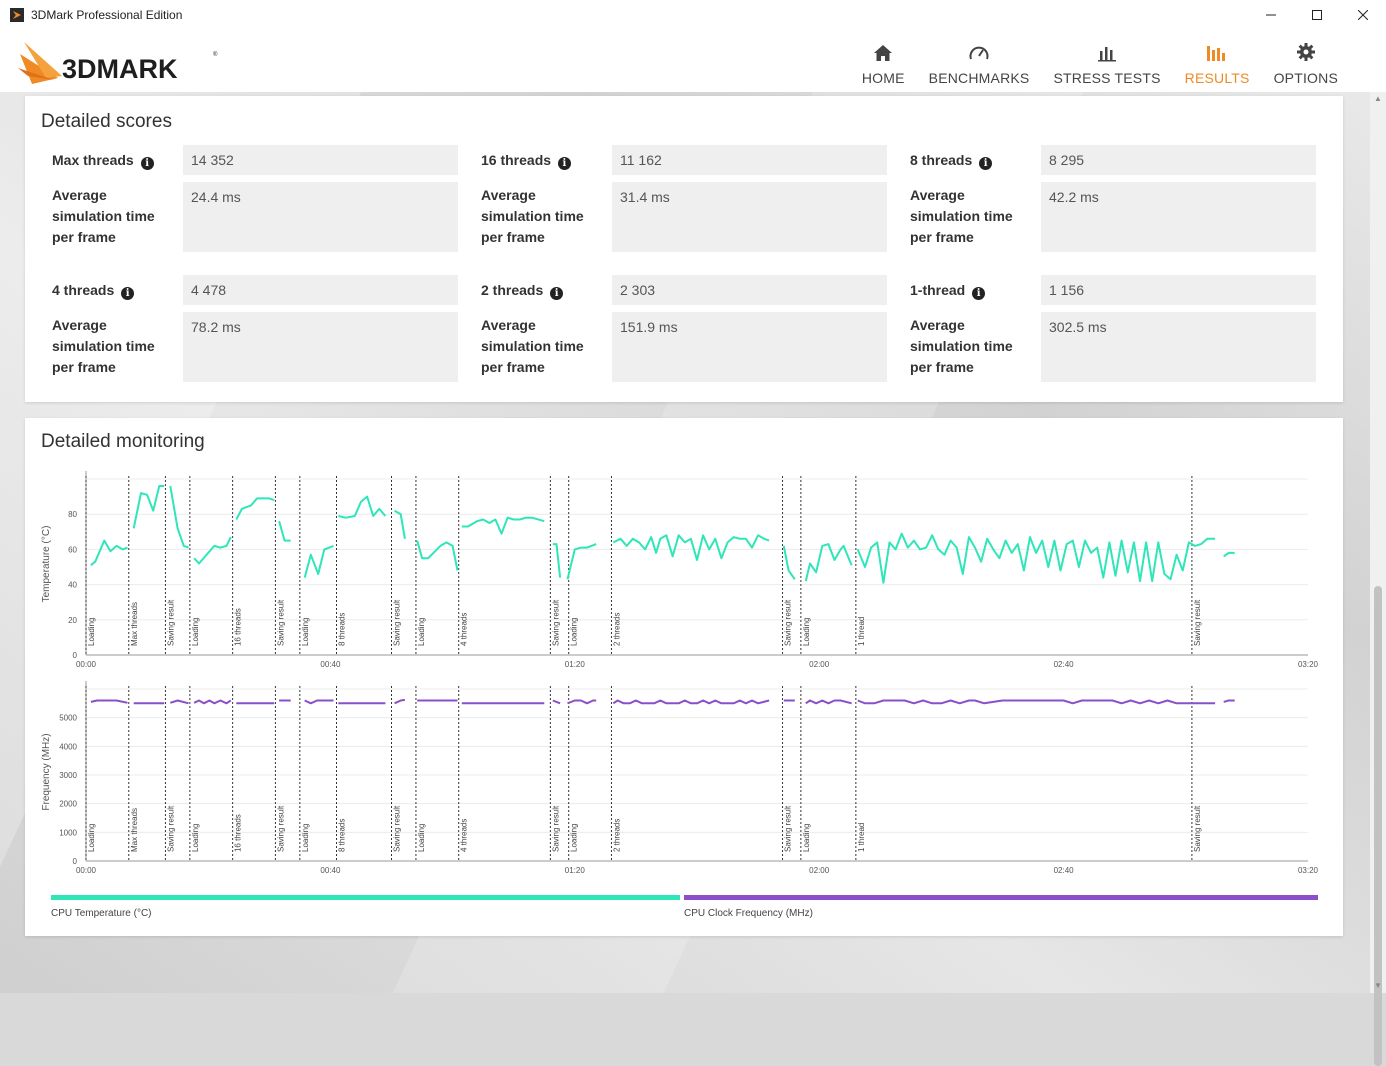 The width and height of the screenshot is (1386, 1066). Describe the element at coordinates (1001, 907) in the screenshot. I see `legend-frequency: CPU Clock Frequency (MHz)` at that location.